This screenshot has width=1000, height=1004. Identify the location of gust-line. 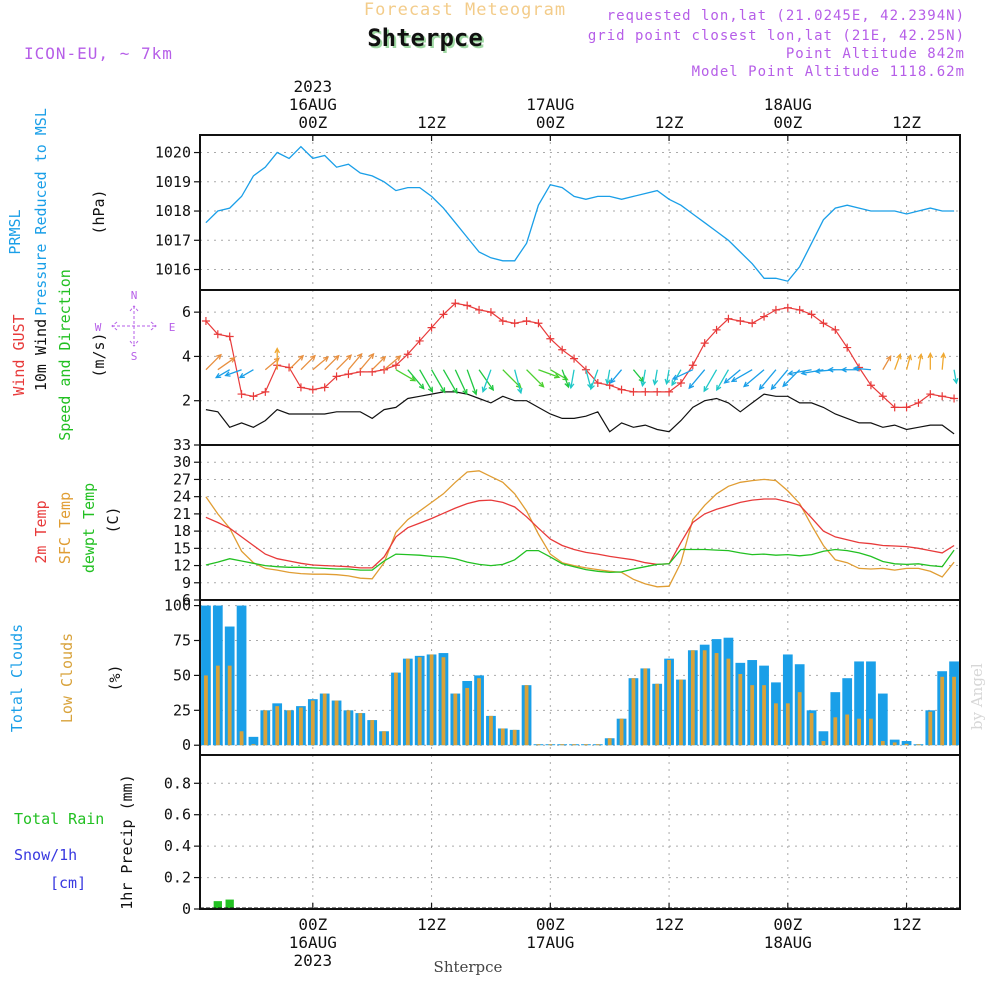
(580, 355).